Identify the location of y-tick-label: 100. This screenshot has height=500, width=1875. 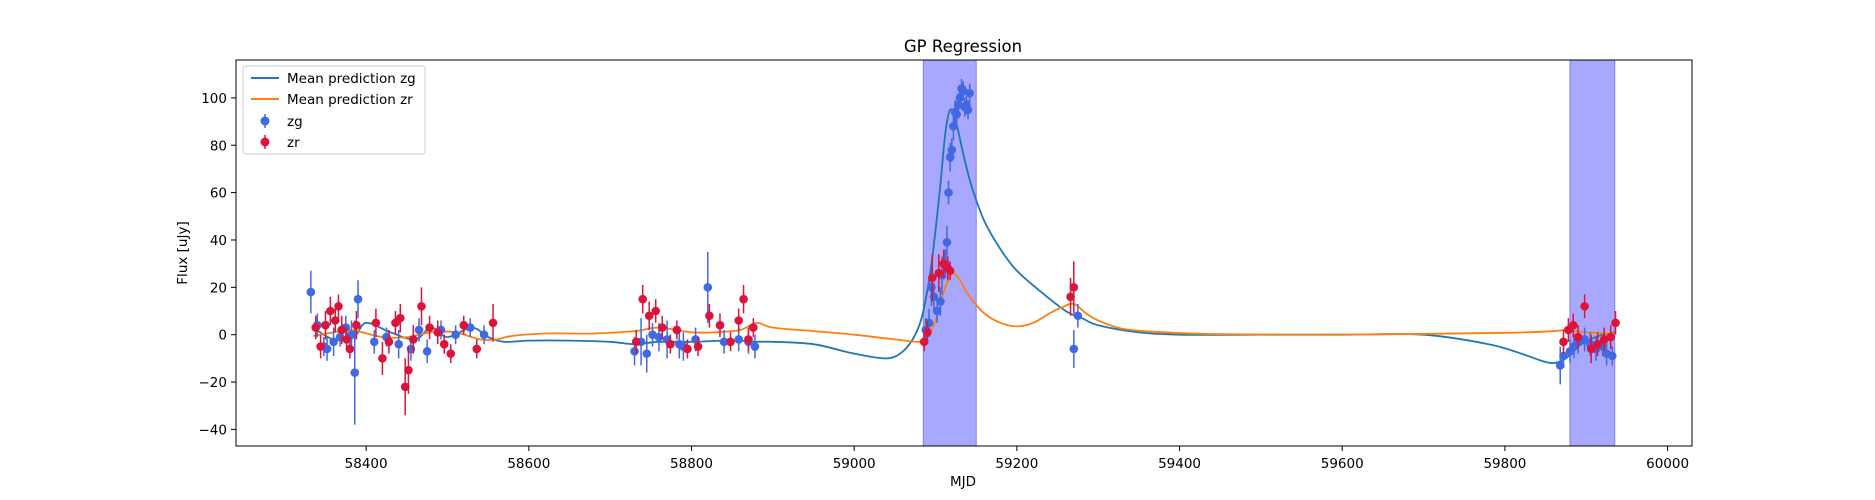
(214, 99).